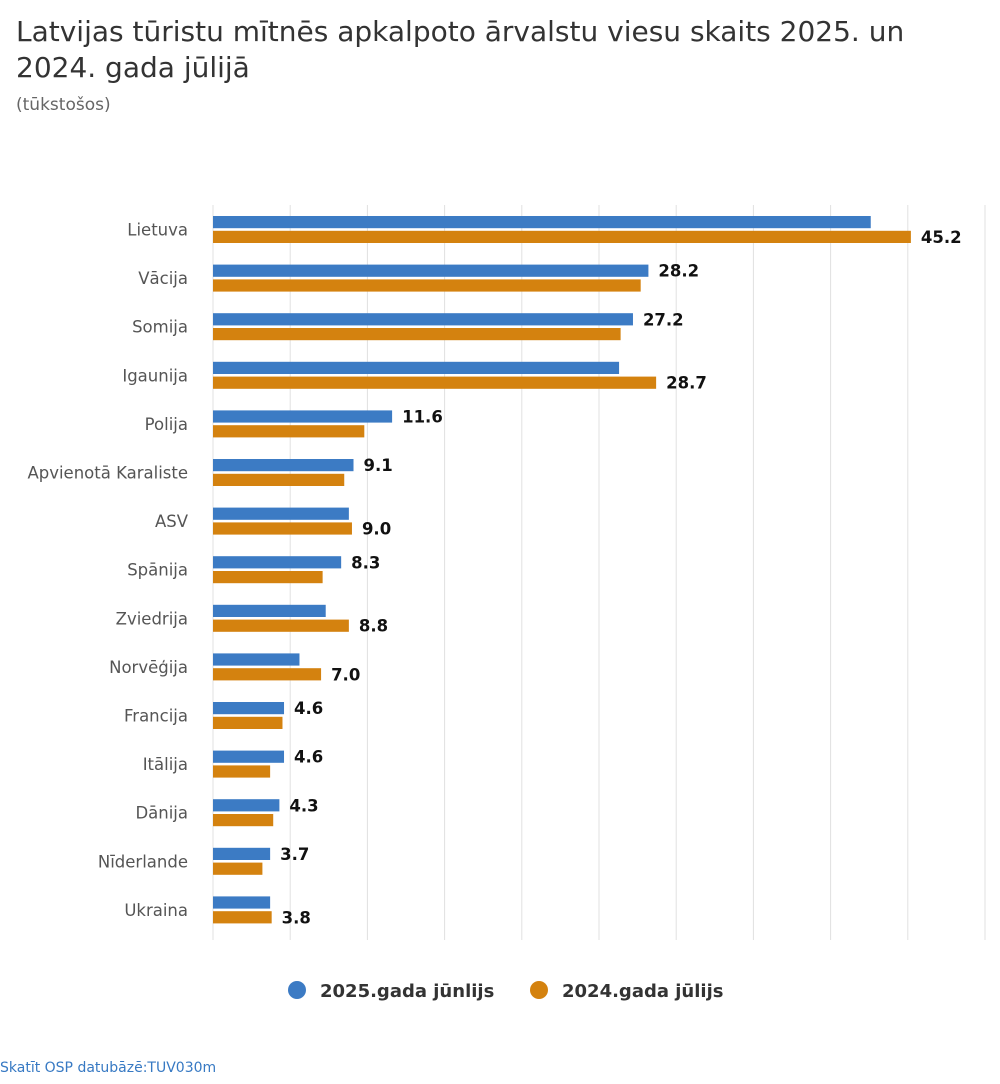 This screenshot has width=1000, height=1084. What do you see at coordinates (294, 854) in the screenshot?
I see `data-label: 3.7` at bounding box center [294, 854].